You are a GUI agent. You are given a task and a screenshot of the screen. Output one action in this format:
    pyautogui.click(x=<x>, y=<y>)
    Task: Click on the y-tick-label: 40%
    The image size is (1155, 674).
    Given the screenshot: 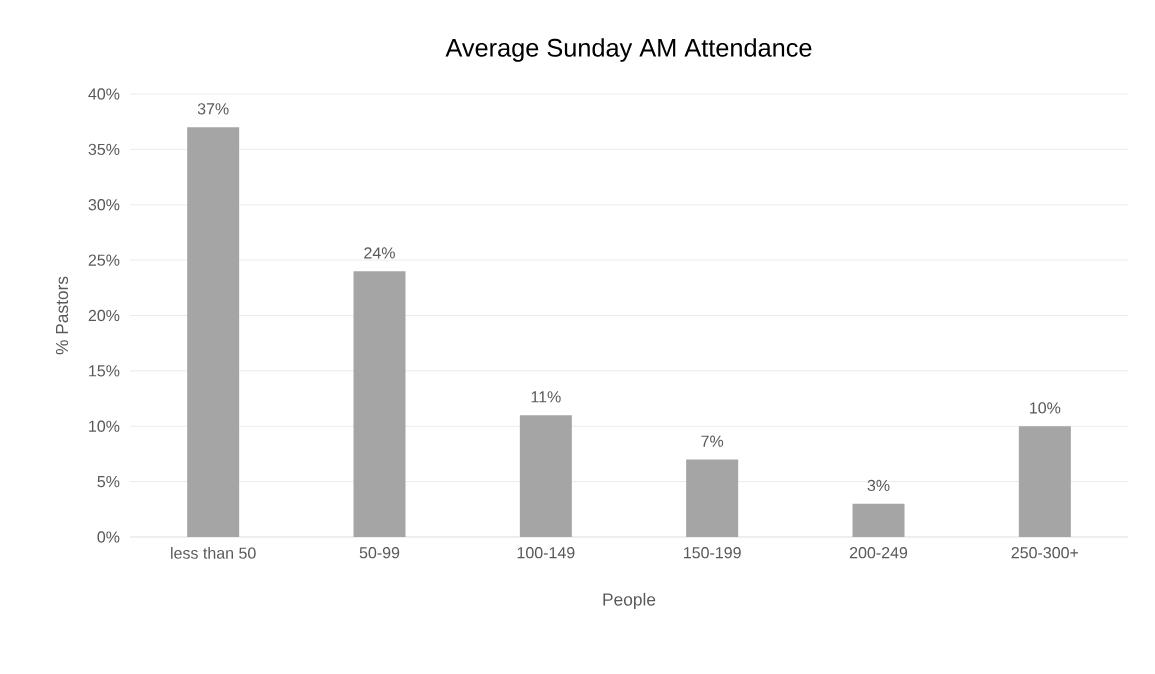 What is the action you would take?
    pyautogui.click(x=104, y=94)
    